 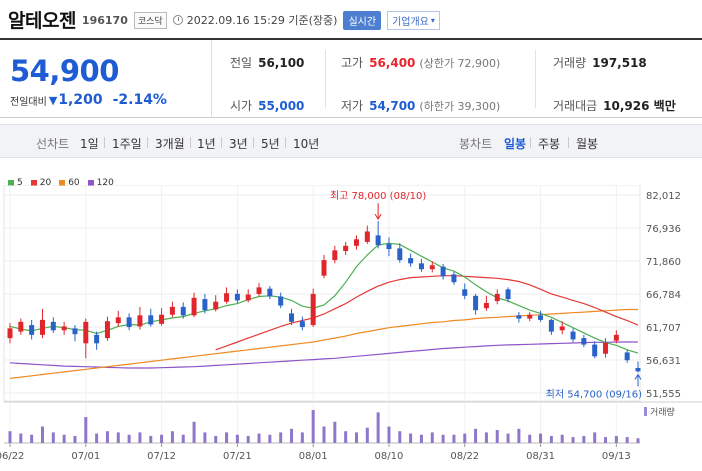 I want to click on open-label: 시가, so click(x=241, y=106).